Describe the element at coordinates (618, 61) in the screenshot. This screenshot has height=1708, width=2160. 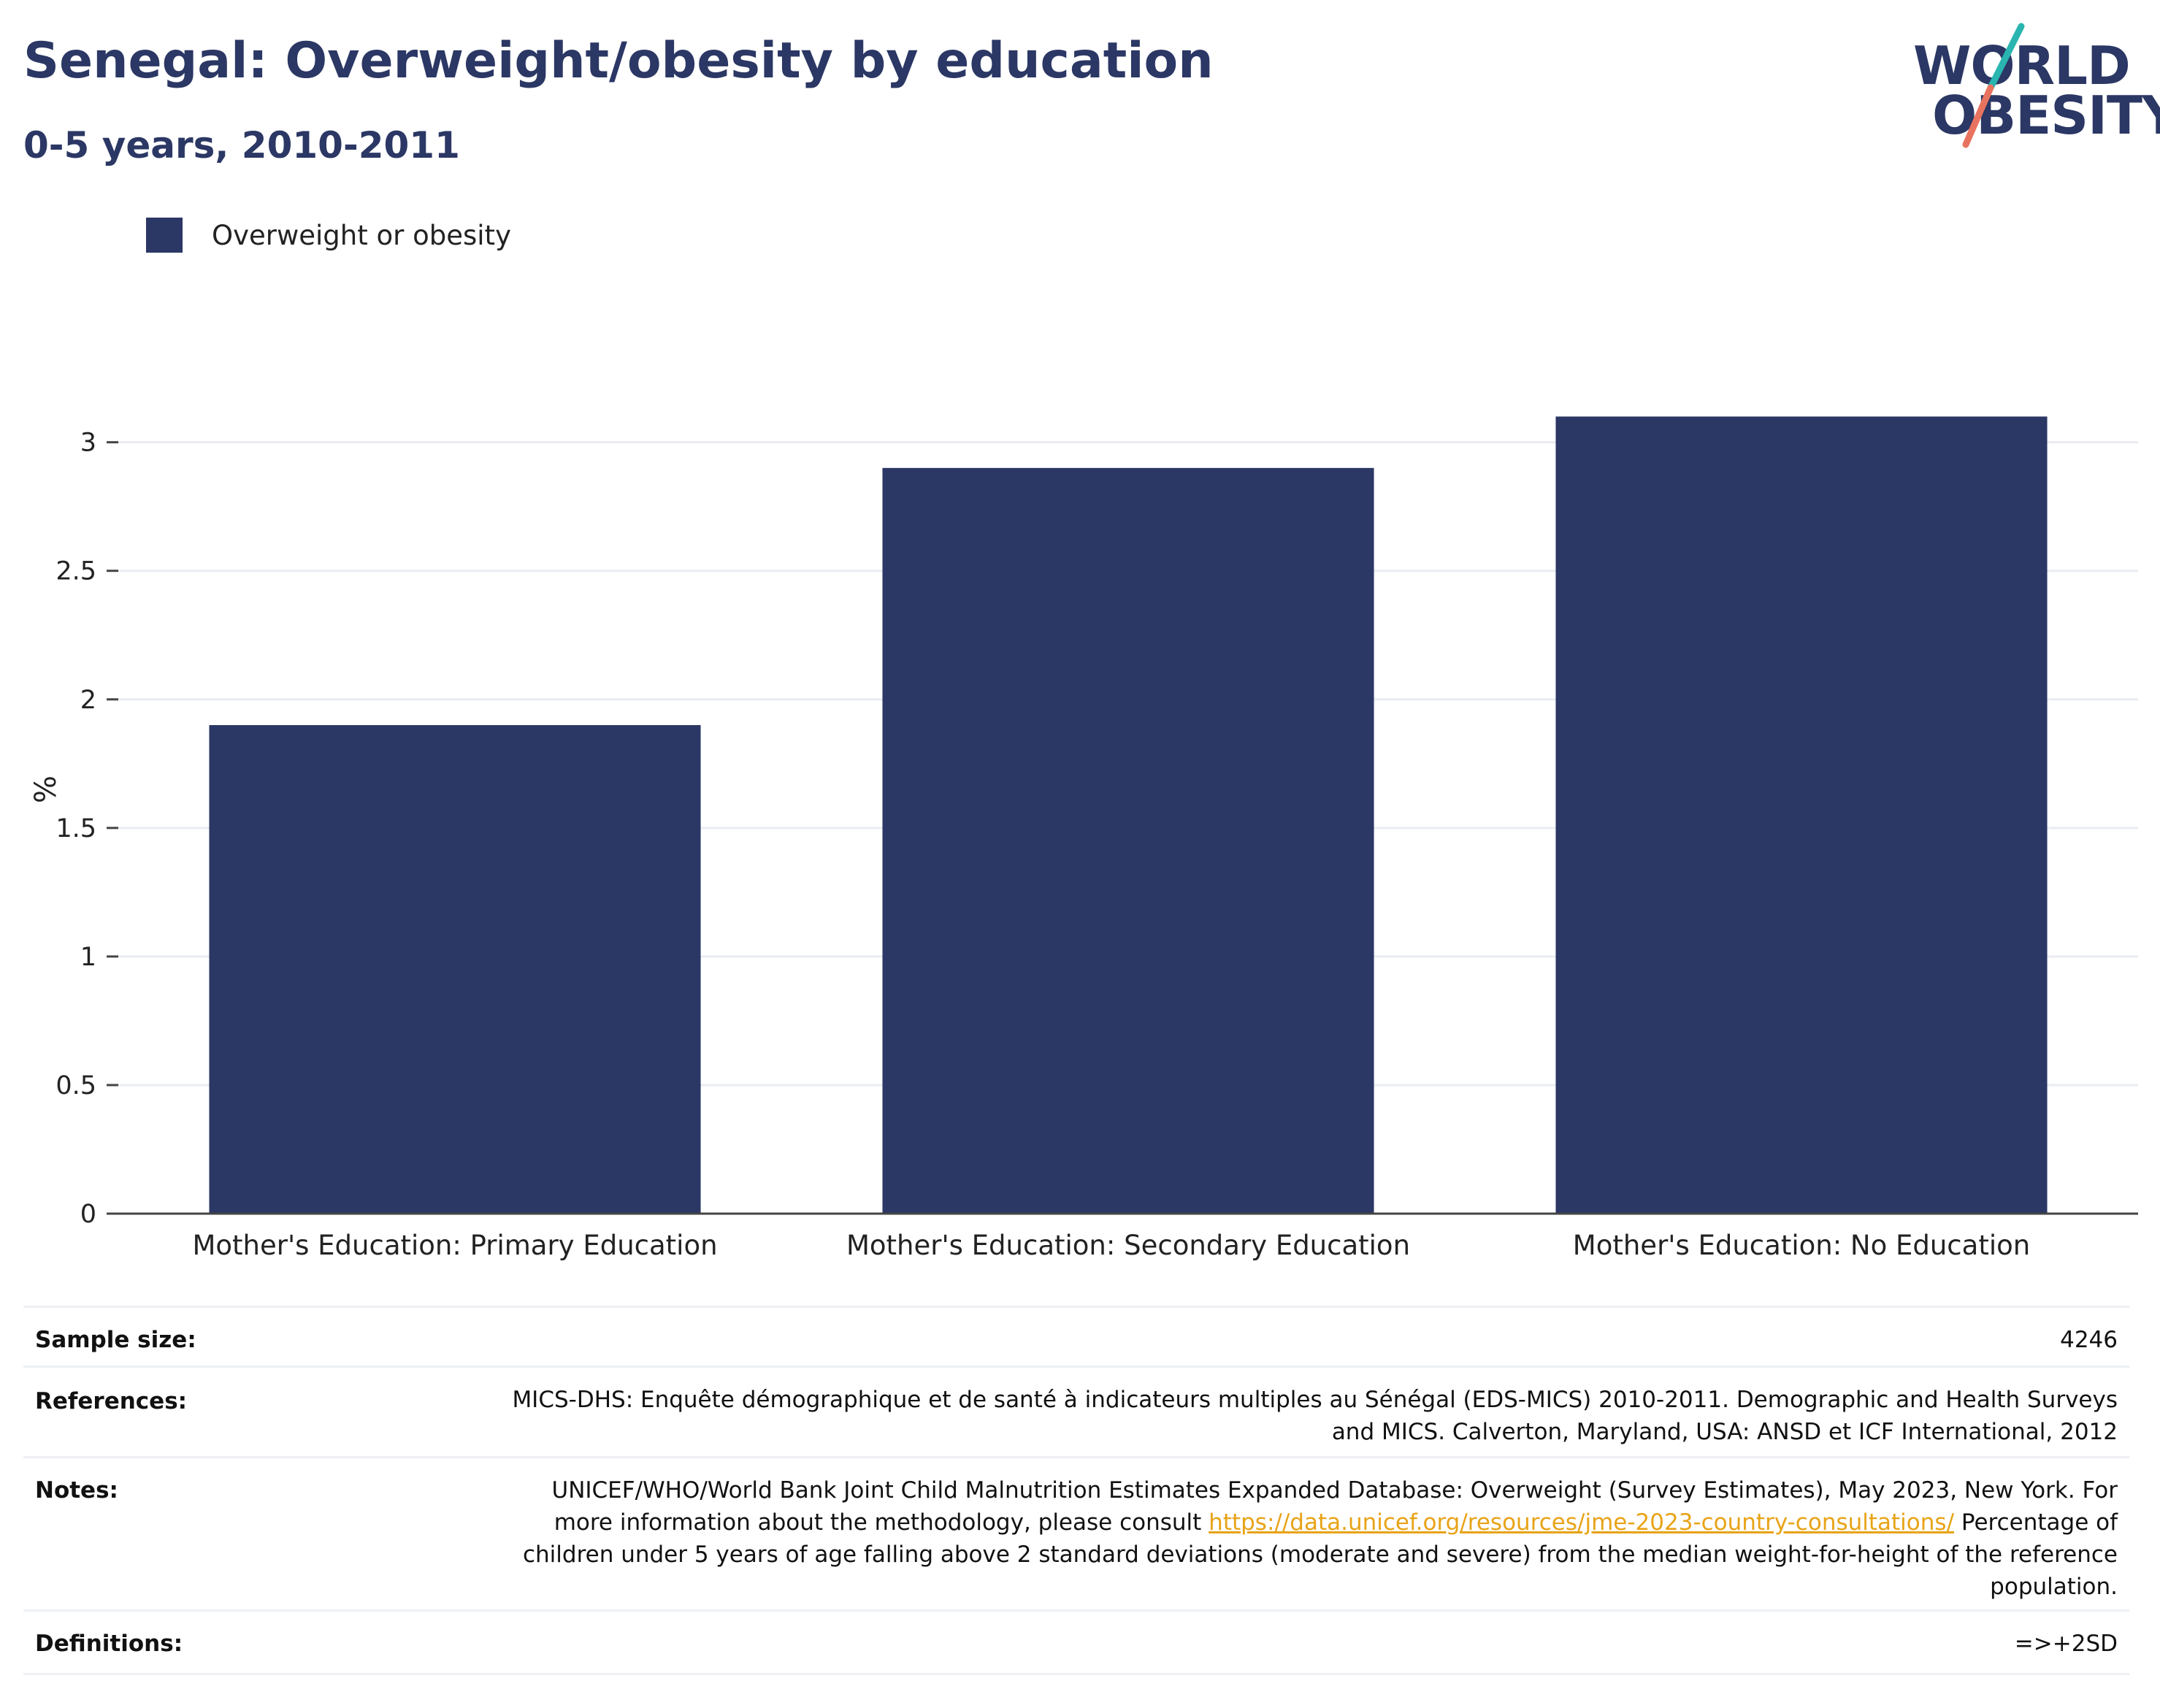
I see `chart-title: Senegal: Overweight/obesity by education` at that location.